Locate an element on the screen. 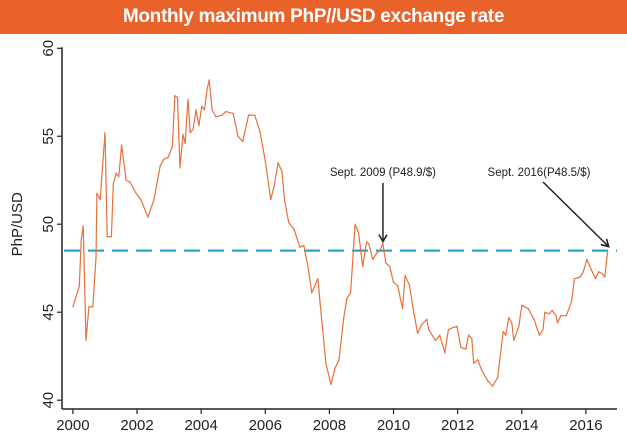 The width and height of the screenshot is (627, 446). annotation-label-2016: Sept. 2016(P48.5/$) is located at coordinates (539, 173).